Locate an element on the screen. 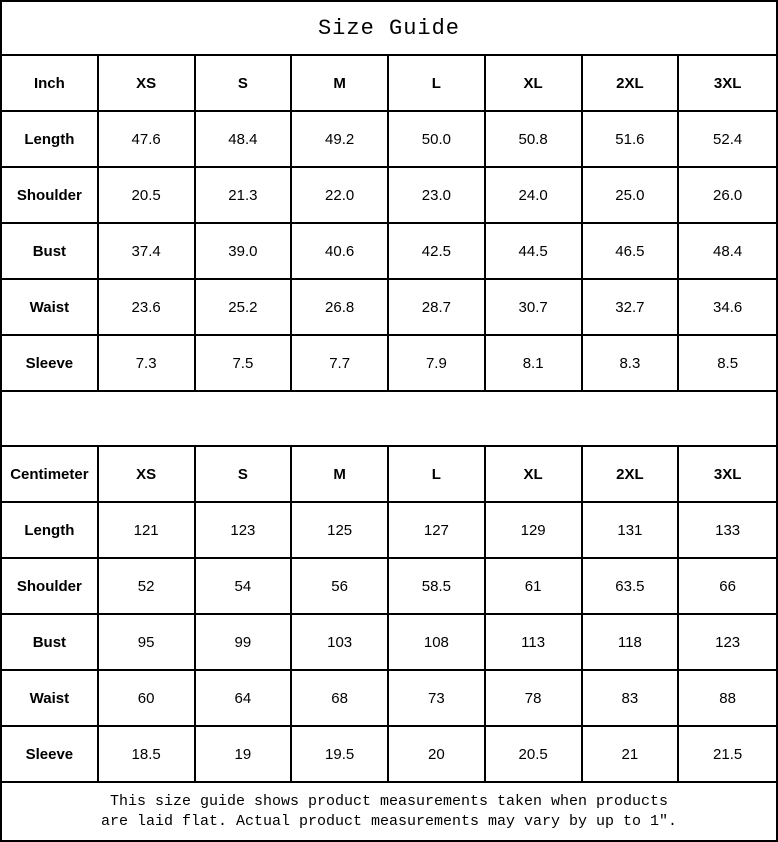 Image resolution: width=778 pixels, height=842 pixels. measurement-value: 8.1 is located at coordinates (534, 364).